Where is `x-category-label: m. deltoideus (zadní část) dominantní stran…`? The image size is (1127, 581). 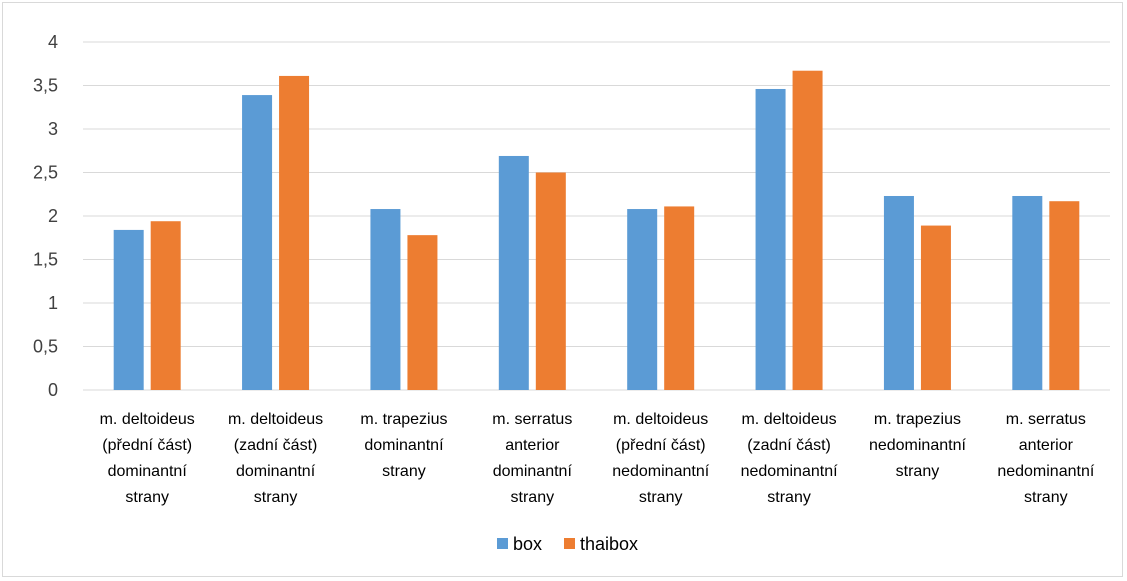 x-category-label: m. deltoideus (zadní část) dominantní stran… is located at coordinates (275, 458).